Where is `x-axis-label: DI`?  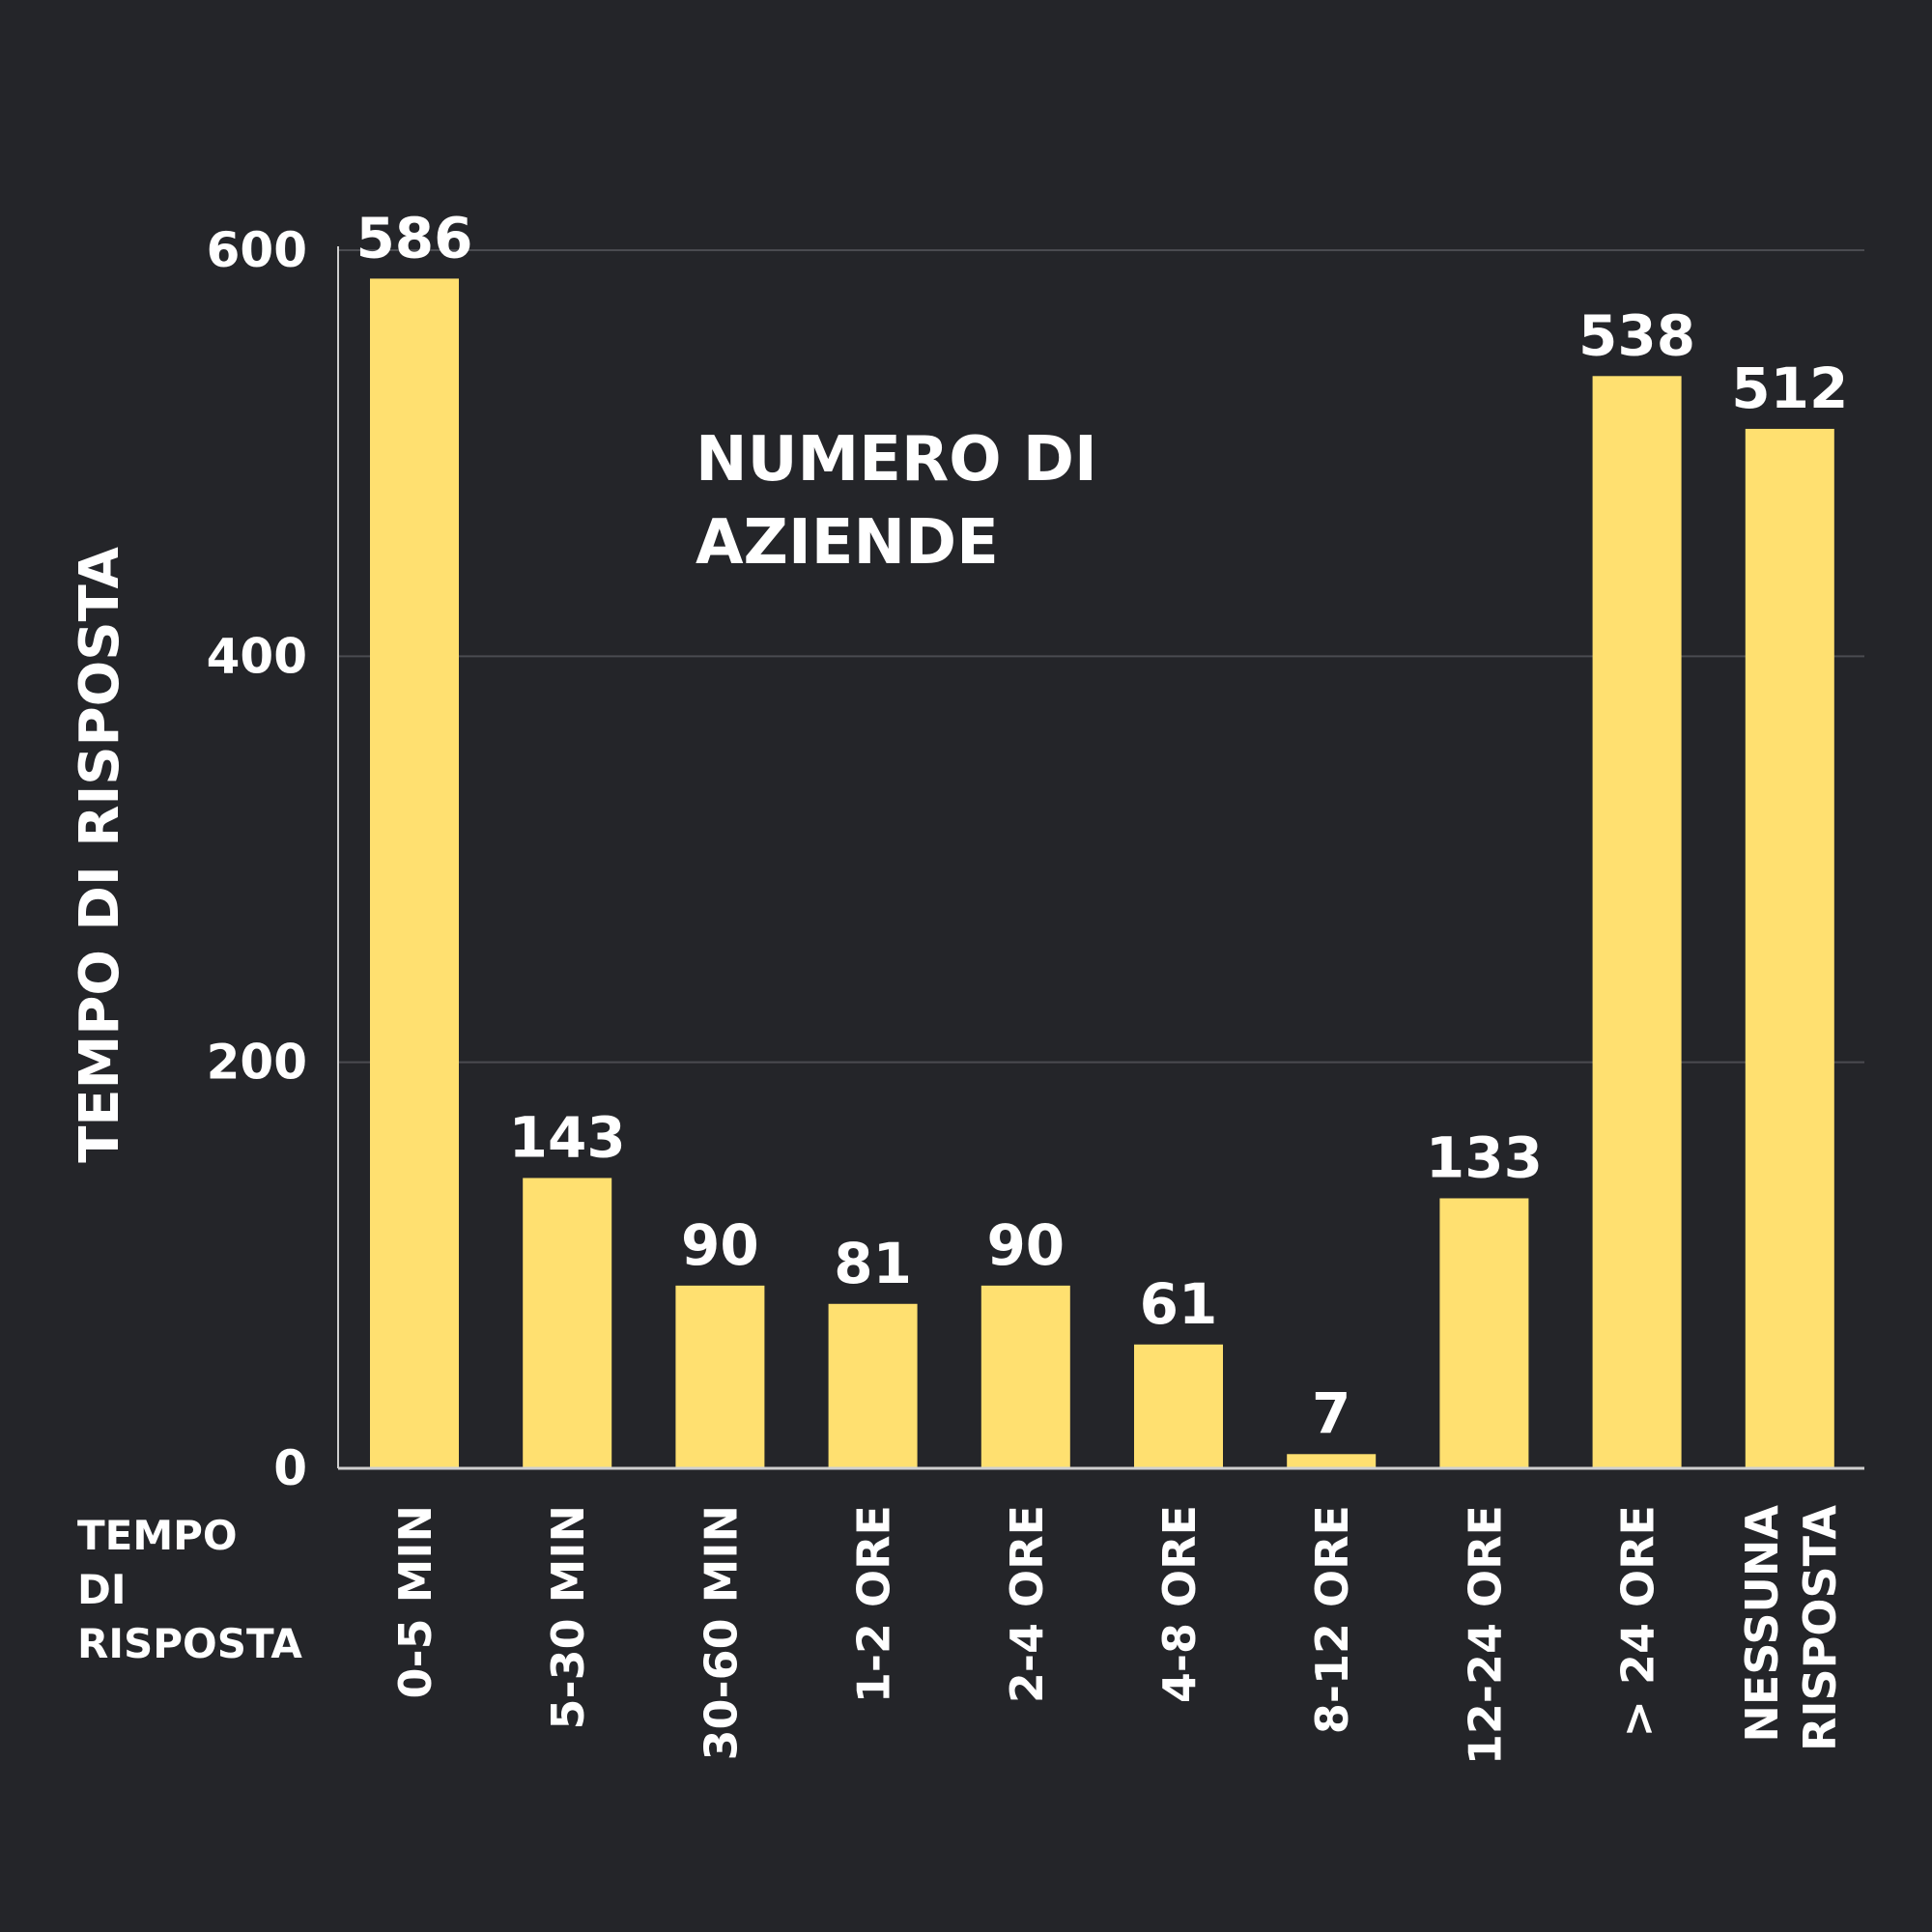
x-axis-label: DI is located at coordinates (102, 1589).